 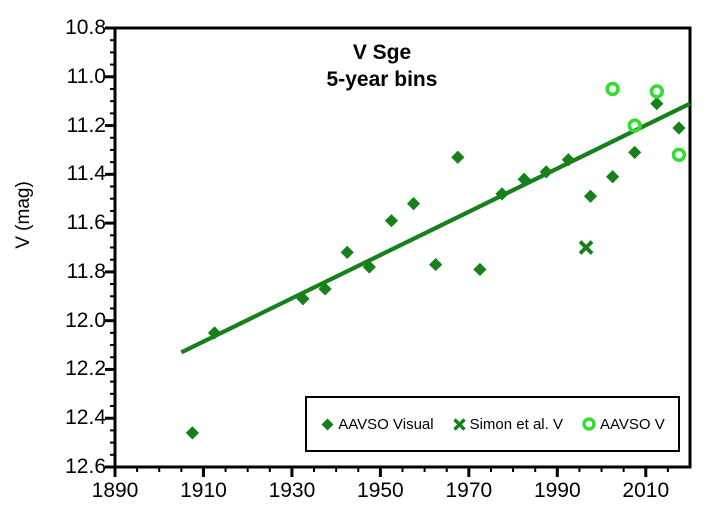 I want to click on series-simon-et-al-v, so click(x=586, y=247).